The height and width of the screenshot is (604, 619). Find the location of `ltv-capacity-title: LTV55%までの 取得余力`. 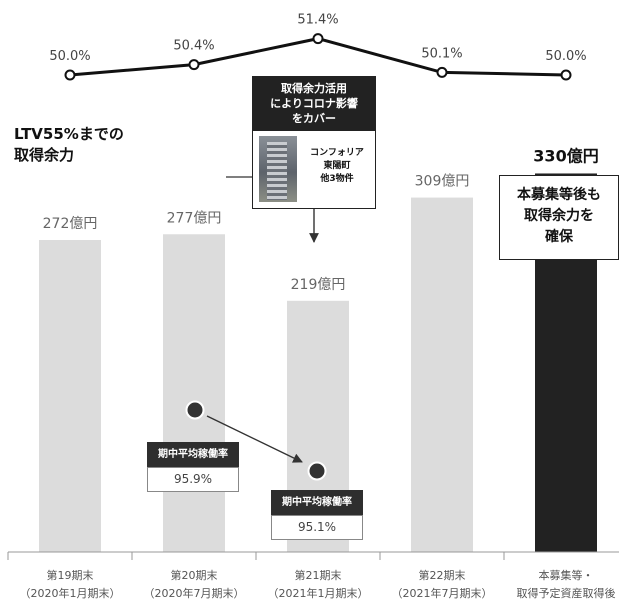

ltv-capacity-title: LTV55%までの 取得余力 is located at coordinates (69, 144).